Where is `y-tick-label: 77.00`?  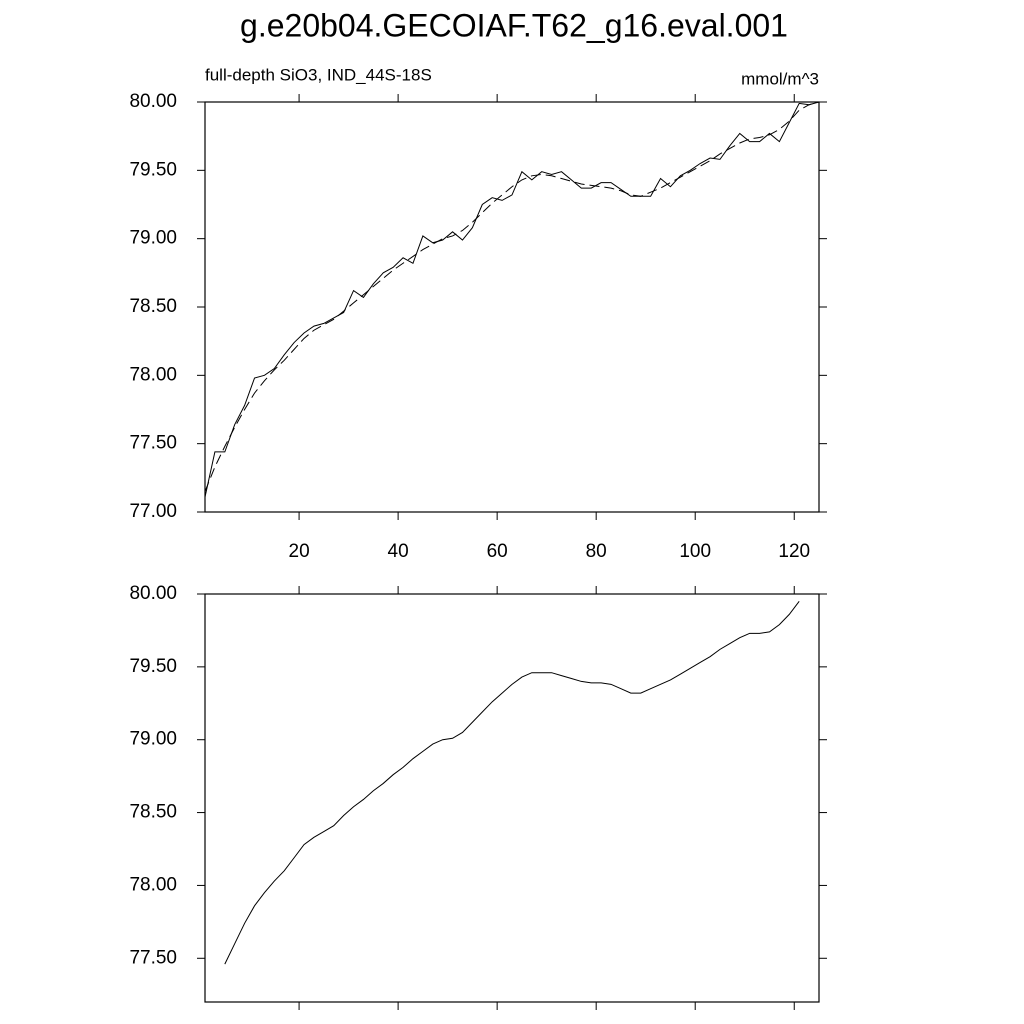
y-tick-label: 77.00 is located at coordinates (153, 511).